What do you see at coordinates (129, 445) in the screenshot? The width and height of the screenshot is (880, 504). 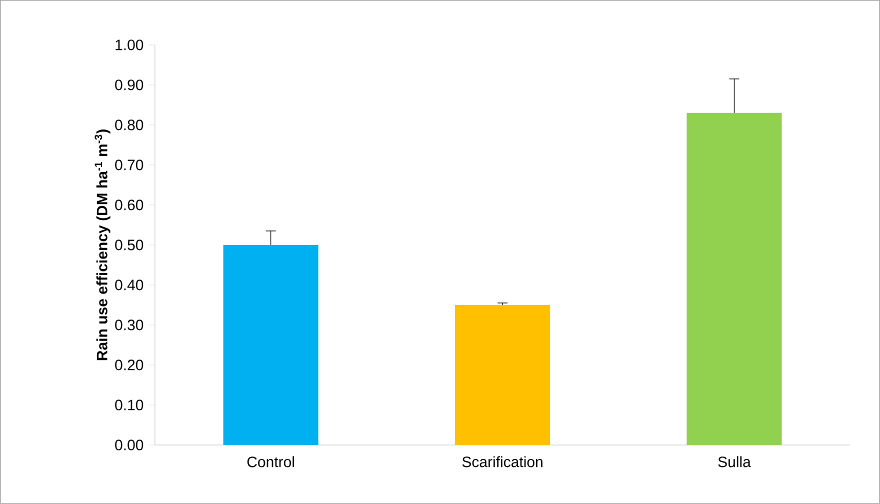 I see `y-tick-label: 0.00` at bounding box center [129, 445].